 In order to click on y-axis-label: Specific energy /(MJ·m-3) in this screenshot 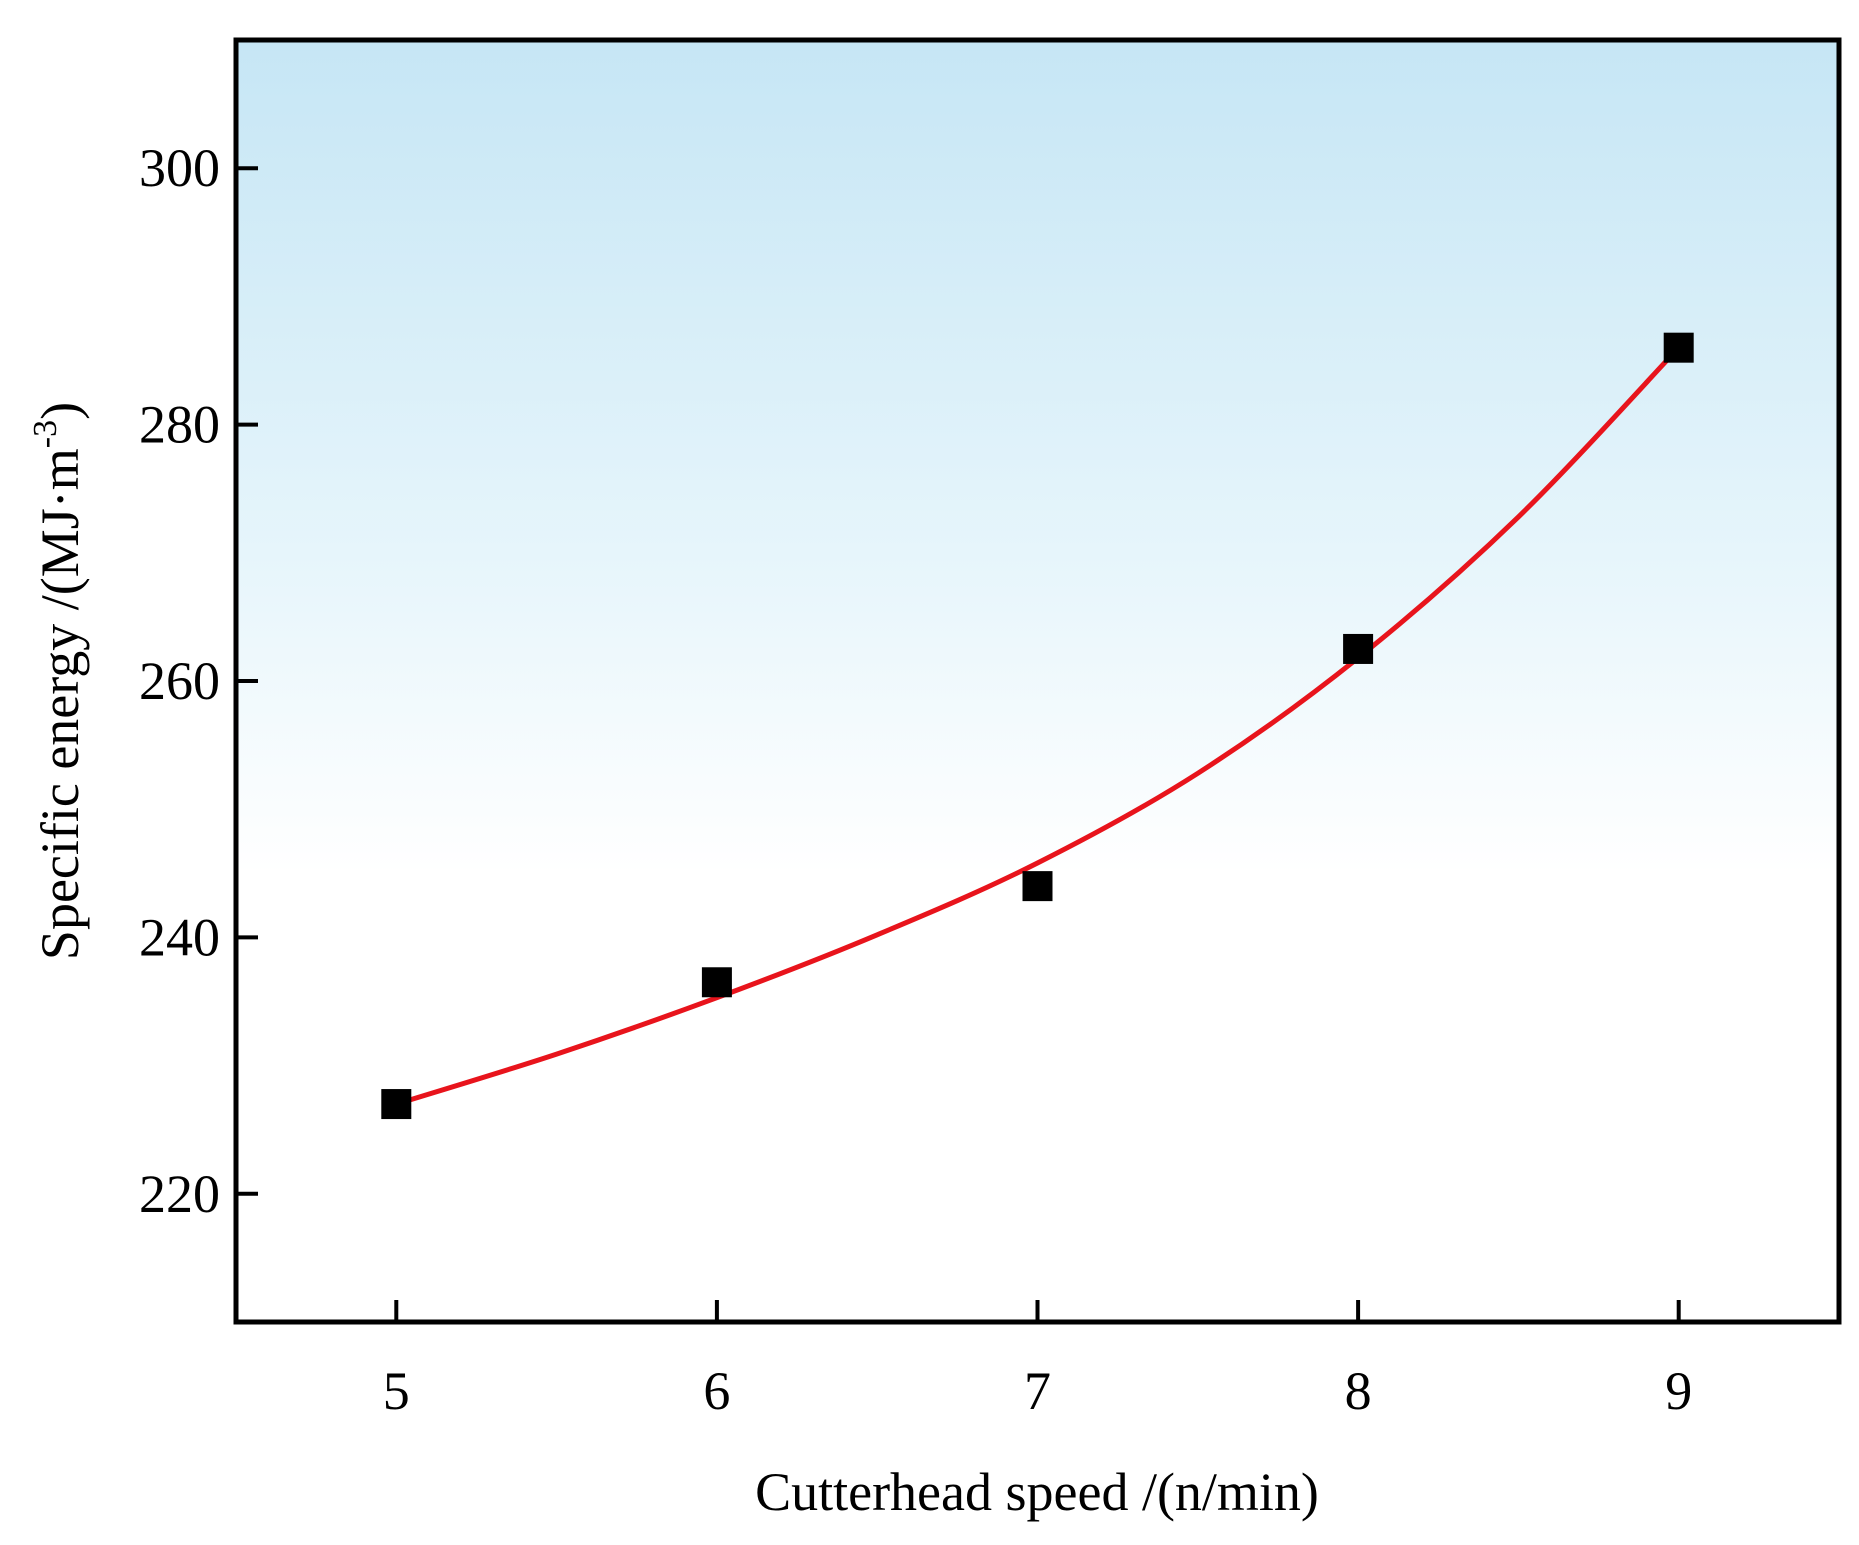, I will do `click(58, 681)`.